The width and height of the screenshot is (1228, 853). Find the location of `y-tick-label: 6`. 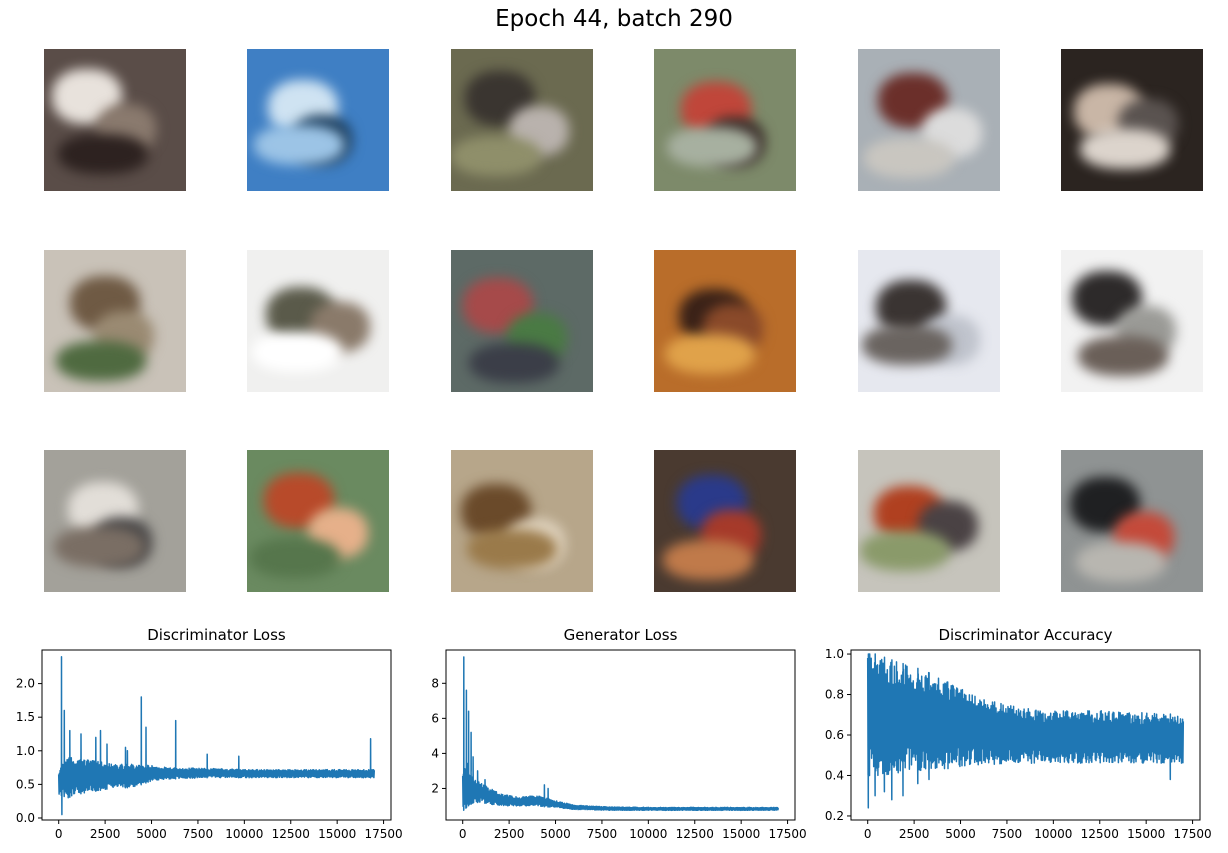

y-tick-label: 6 is located at coordinates (435, 718).